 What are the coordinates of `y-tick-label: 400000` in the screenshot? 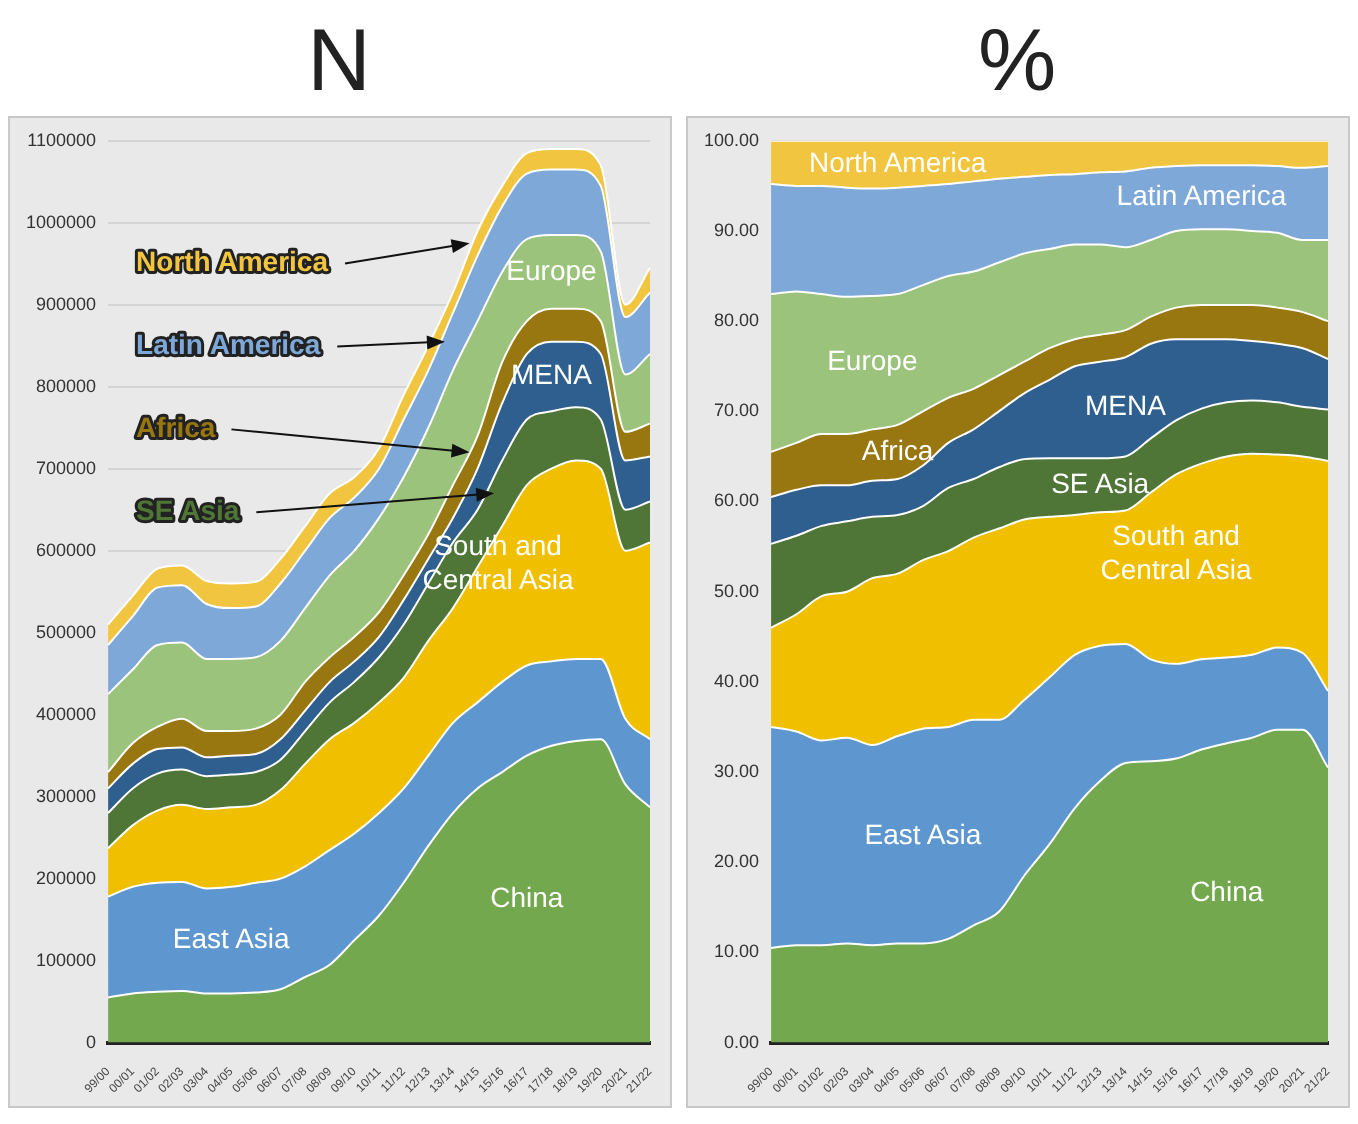 It's located at (65, 713).